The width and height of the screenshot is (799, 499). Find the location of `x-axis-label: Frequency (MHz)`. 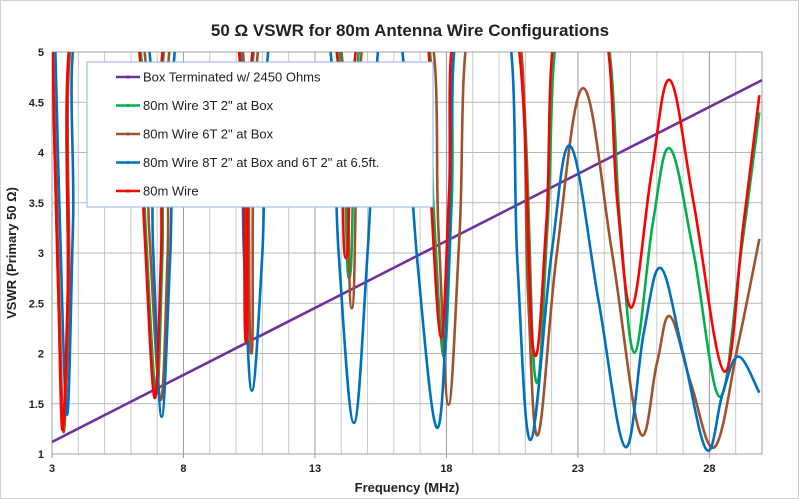

x-axis-label: Frequency (MHz) is located at coordinates (407, 487).